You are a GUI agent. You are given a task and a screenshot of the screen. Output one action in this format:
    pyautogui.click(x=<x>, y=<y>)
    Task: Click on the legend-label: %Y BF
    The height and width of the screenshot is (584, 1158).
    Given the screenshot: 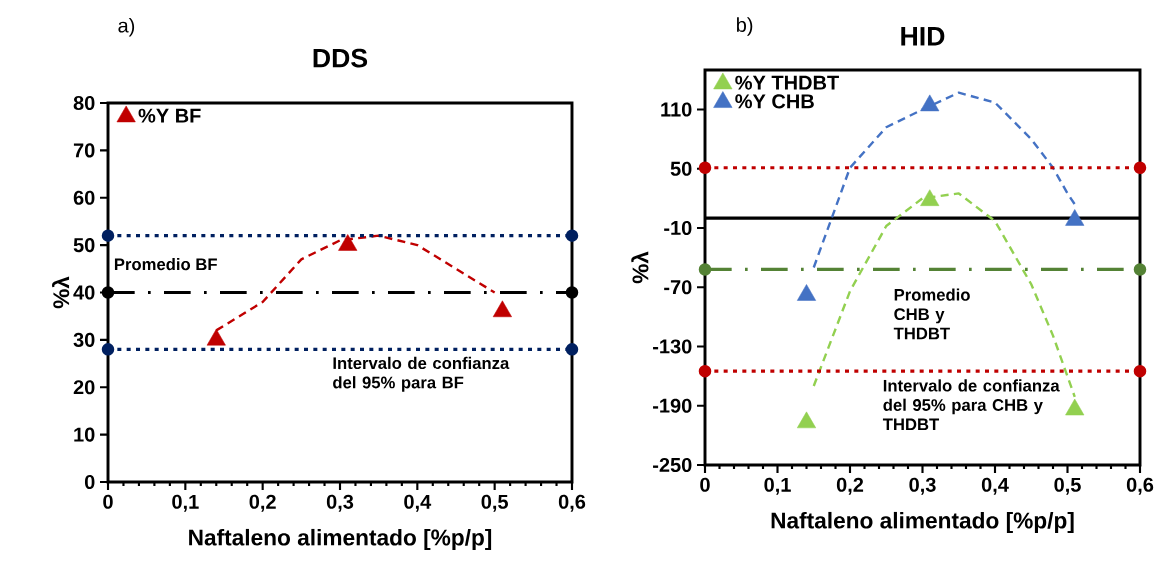 What is the action you would take?
    pyautogui.click(x=169, y=115)
    